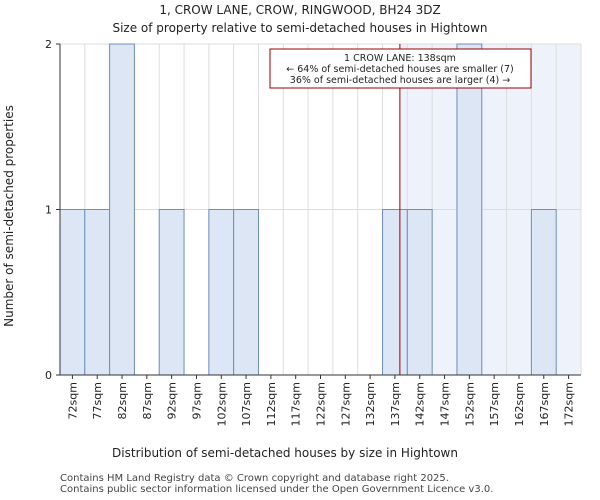 This screenshot has width=600, height=500. Describe the element at coordinates (147, 400) in the screenshot. I see `x-tick-label: 87sqm` at that location.